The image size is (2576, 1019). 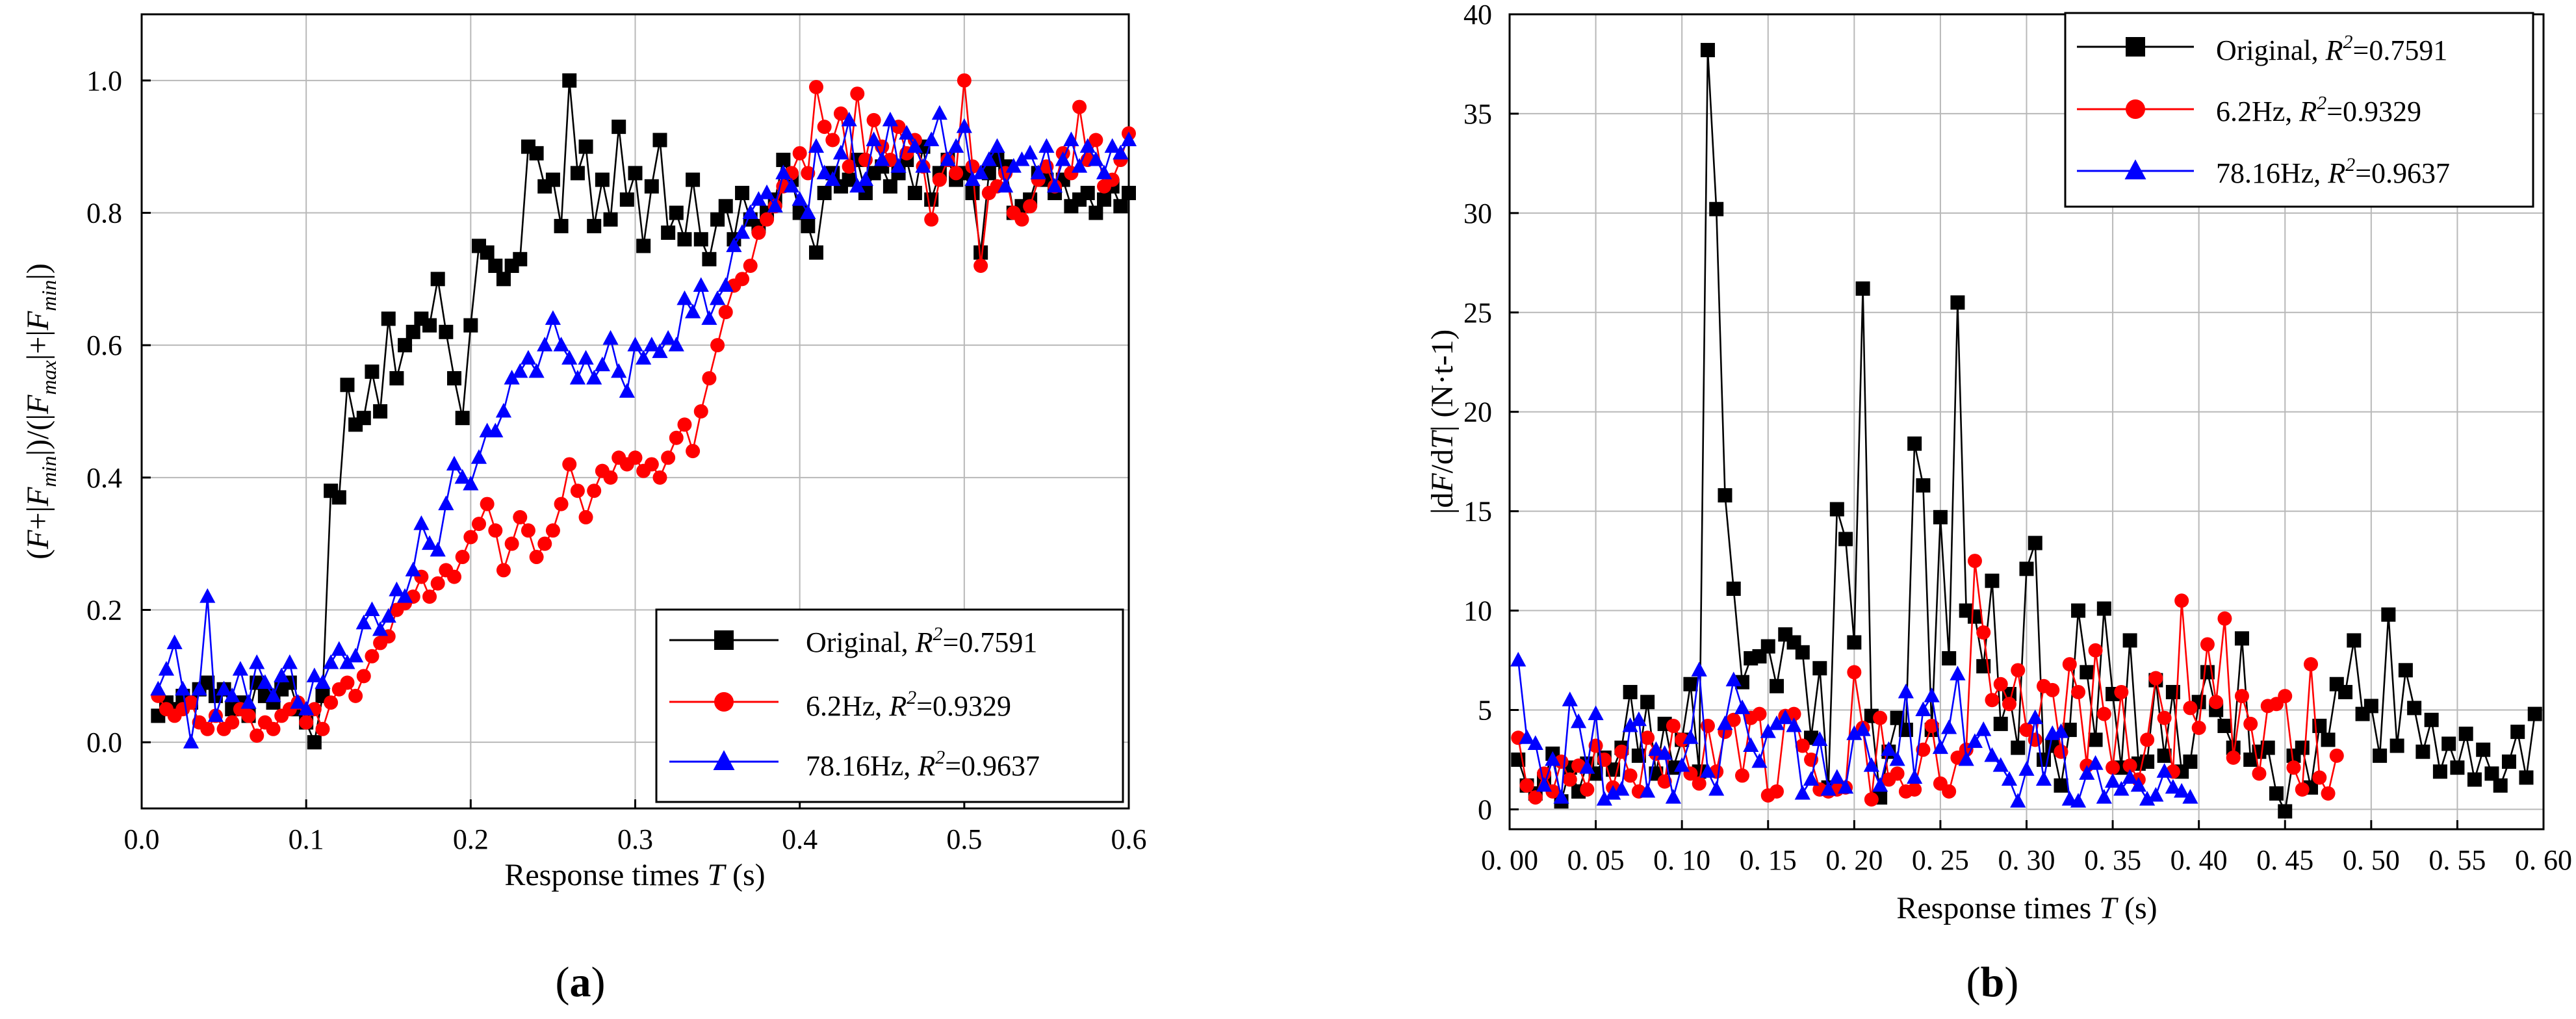 I want to click on chart-a-legend-marker-original, so click(x=724, y=640).